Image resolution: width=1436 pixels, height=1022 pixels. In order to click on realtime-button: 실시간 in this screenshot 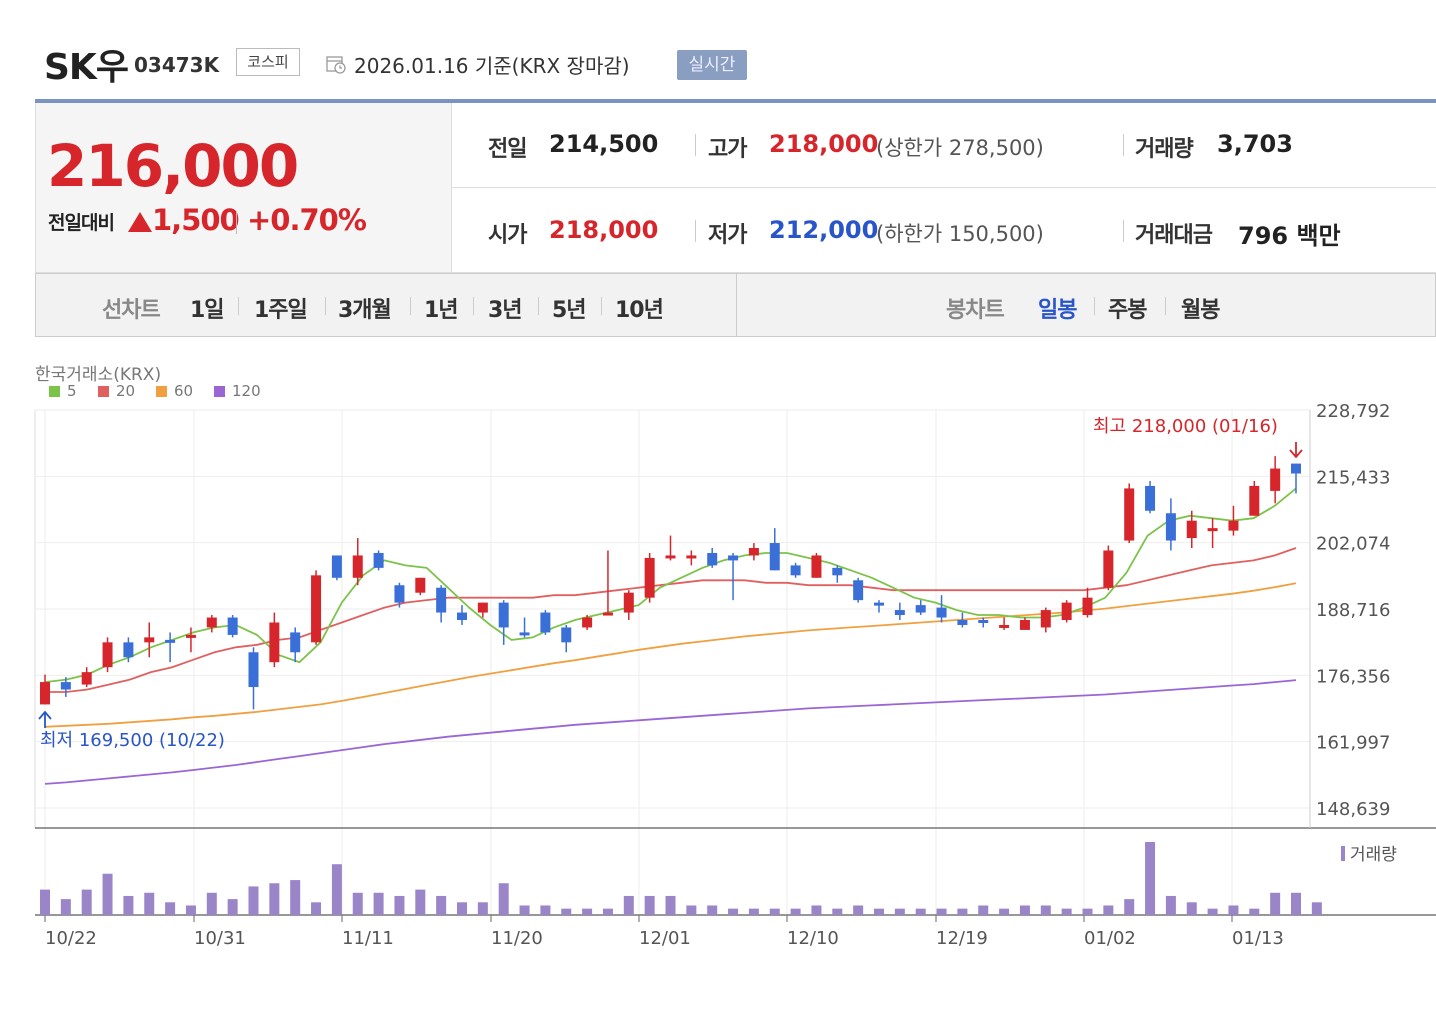, I will do `click(712, 65)`.